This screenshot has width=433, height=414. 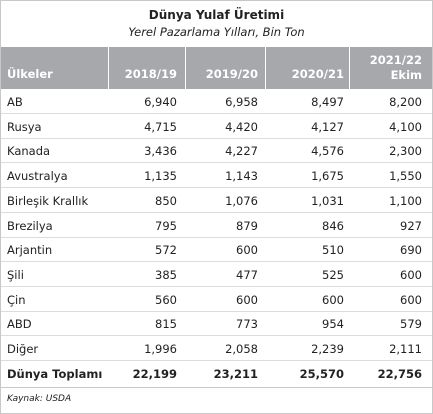 What do you see at coordinates (241, 151) in the screenshot?
I see `cell-value: 4,227` at bounding box center [241, 151].